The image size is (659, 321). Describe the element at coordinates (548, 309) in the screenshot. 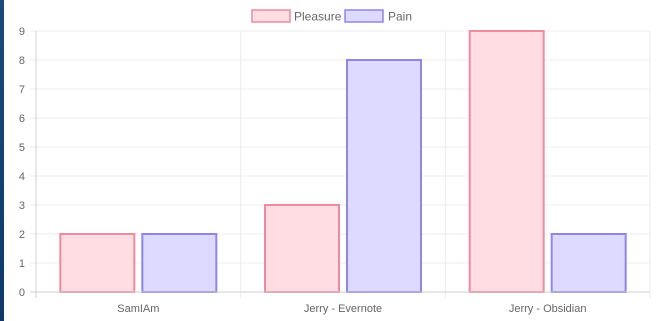

I see `x-tick-label: Jerry - Obsidian` at that location.